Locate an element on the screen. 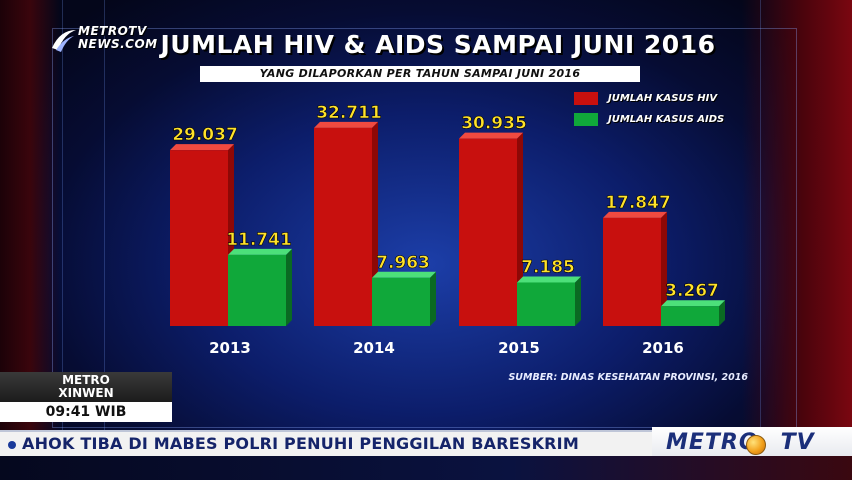 Image resolution: width=852 pixels, height=480 pixels. brand-logo: METRO TV is located at coordinates (740, 442).